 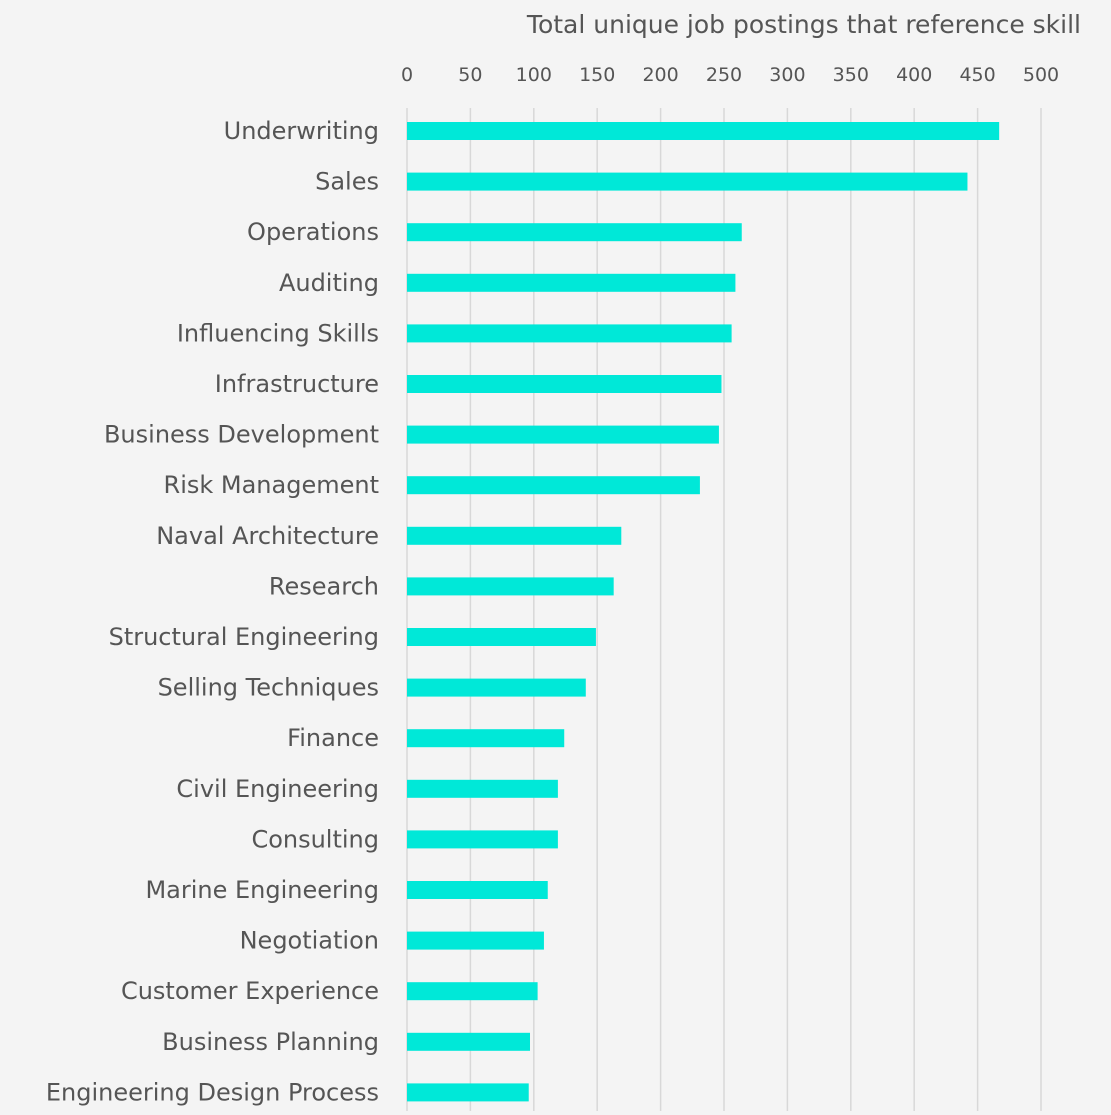 I want to click on category-label: Influencing Skills, so click(x=278, y=333).